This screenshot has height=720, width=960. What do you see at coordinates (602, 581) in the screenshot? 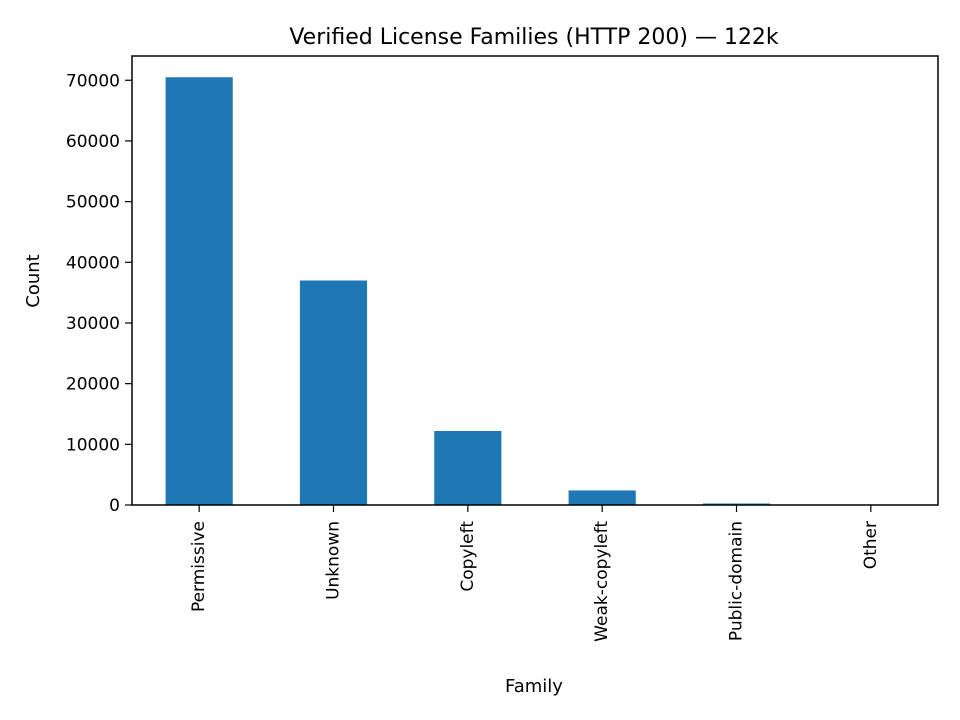
I see `x-tick-label: Weak-copyleft` at bounding box center [602, 581].